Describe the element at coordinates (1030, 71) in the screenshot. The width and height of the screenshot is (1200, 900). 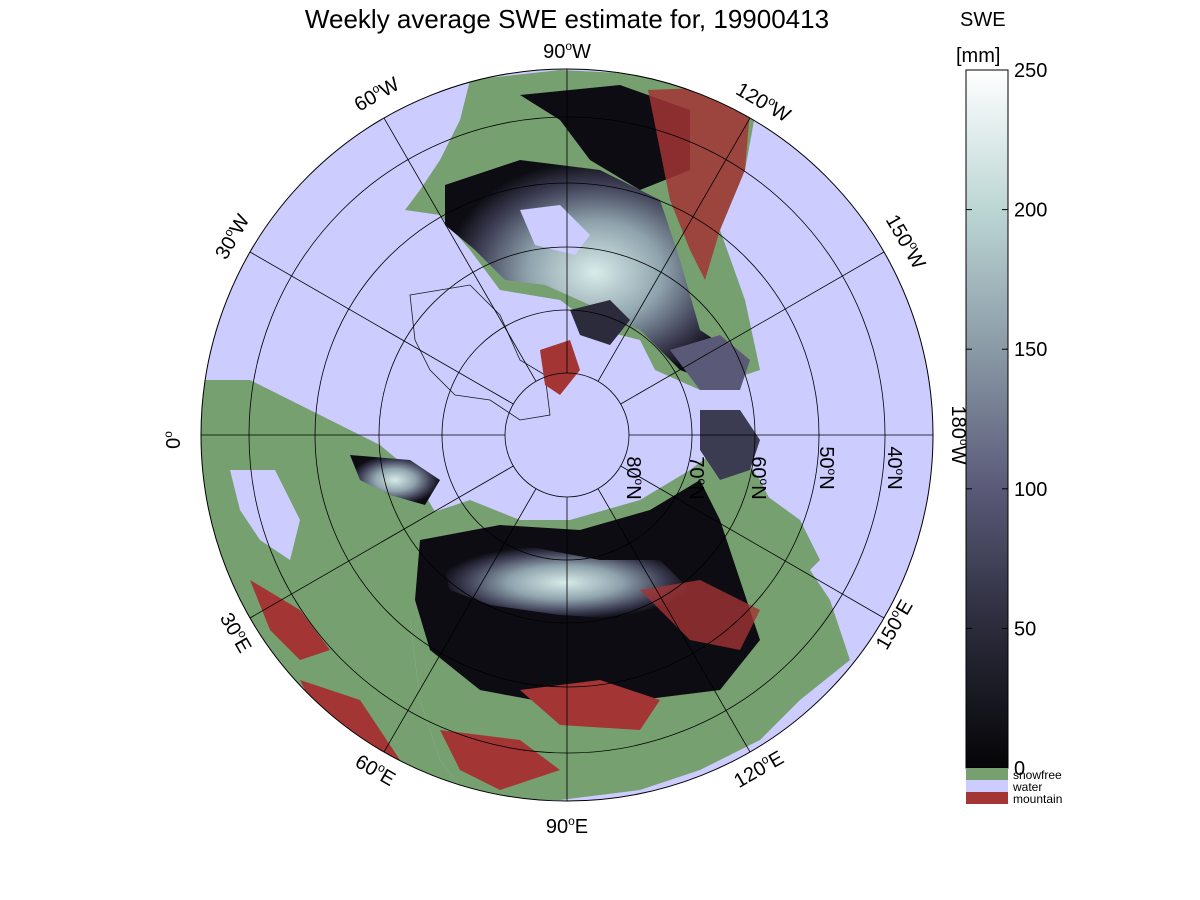
I see `colorbar-tick-label: 250` at that location.